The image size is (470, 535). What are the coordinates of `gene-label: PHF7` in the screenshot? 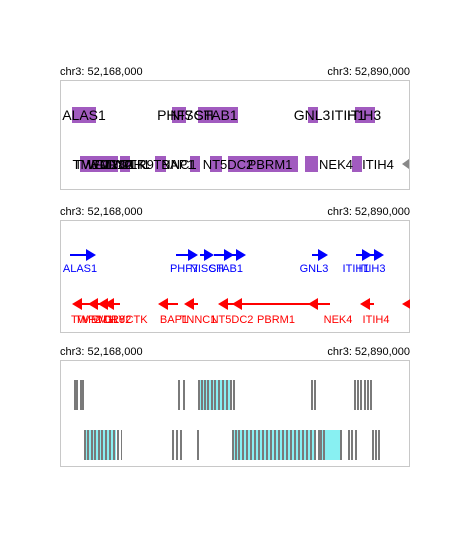 It's located at (175, 115).